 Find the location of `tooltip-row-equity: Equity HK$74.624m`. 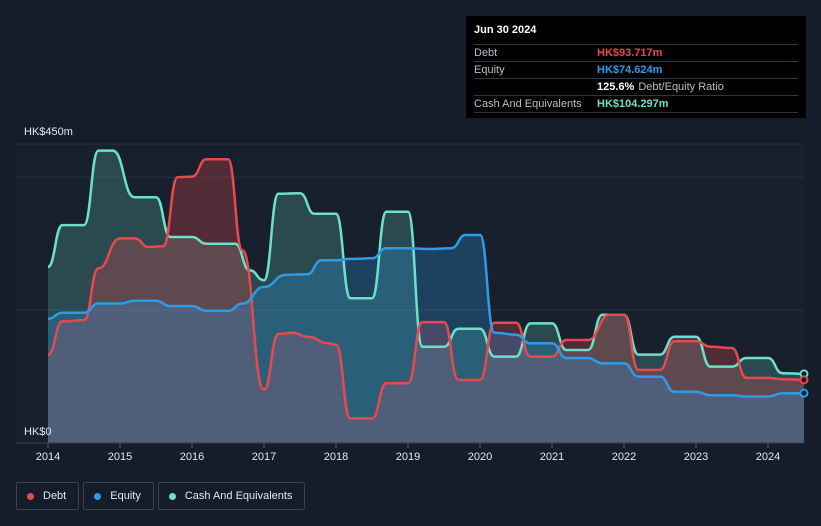

tooltip-row-equity: Equity HK$74.624m is located at coordinates (636, 69).